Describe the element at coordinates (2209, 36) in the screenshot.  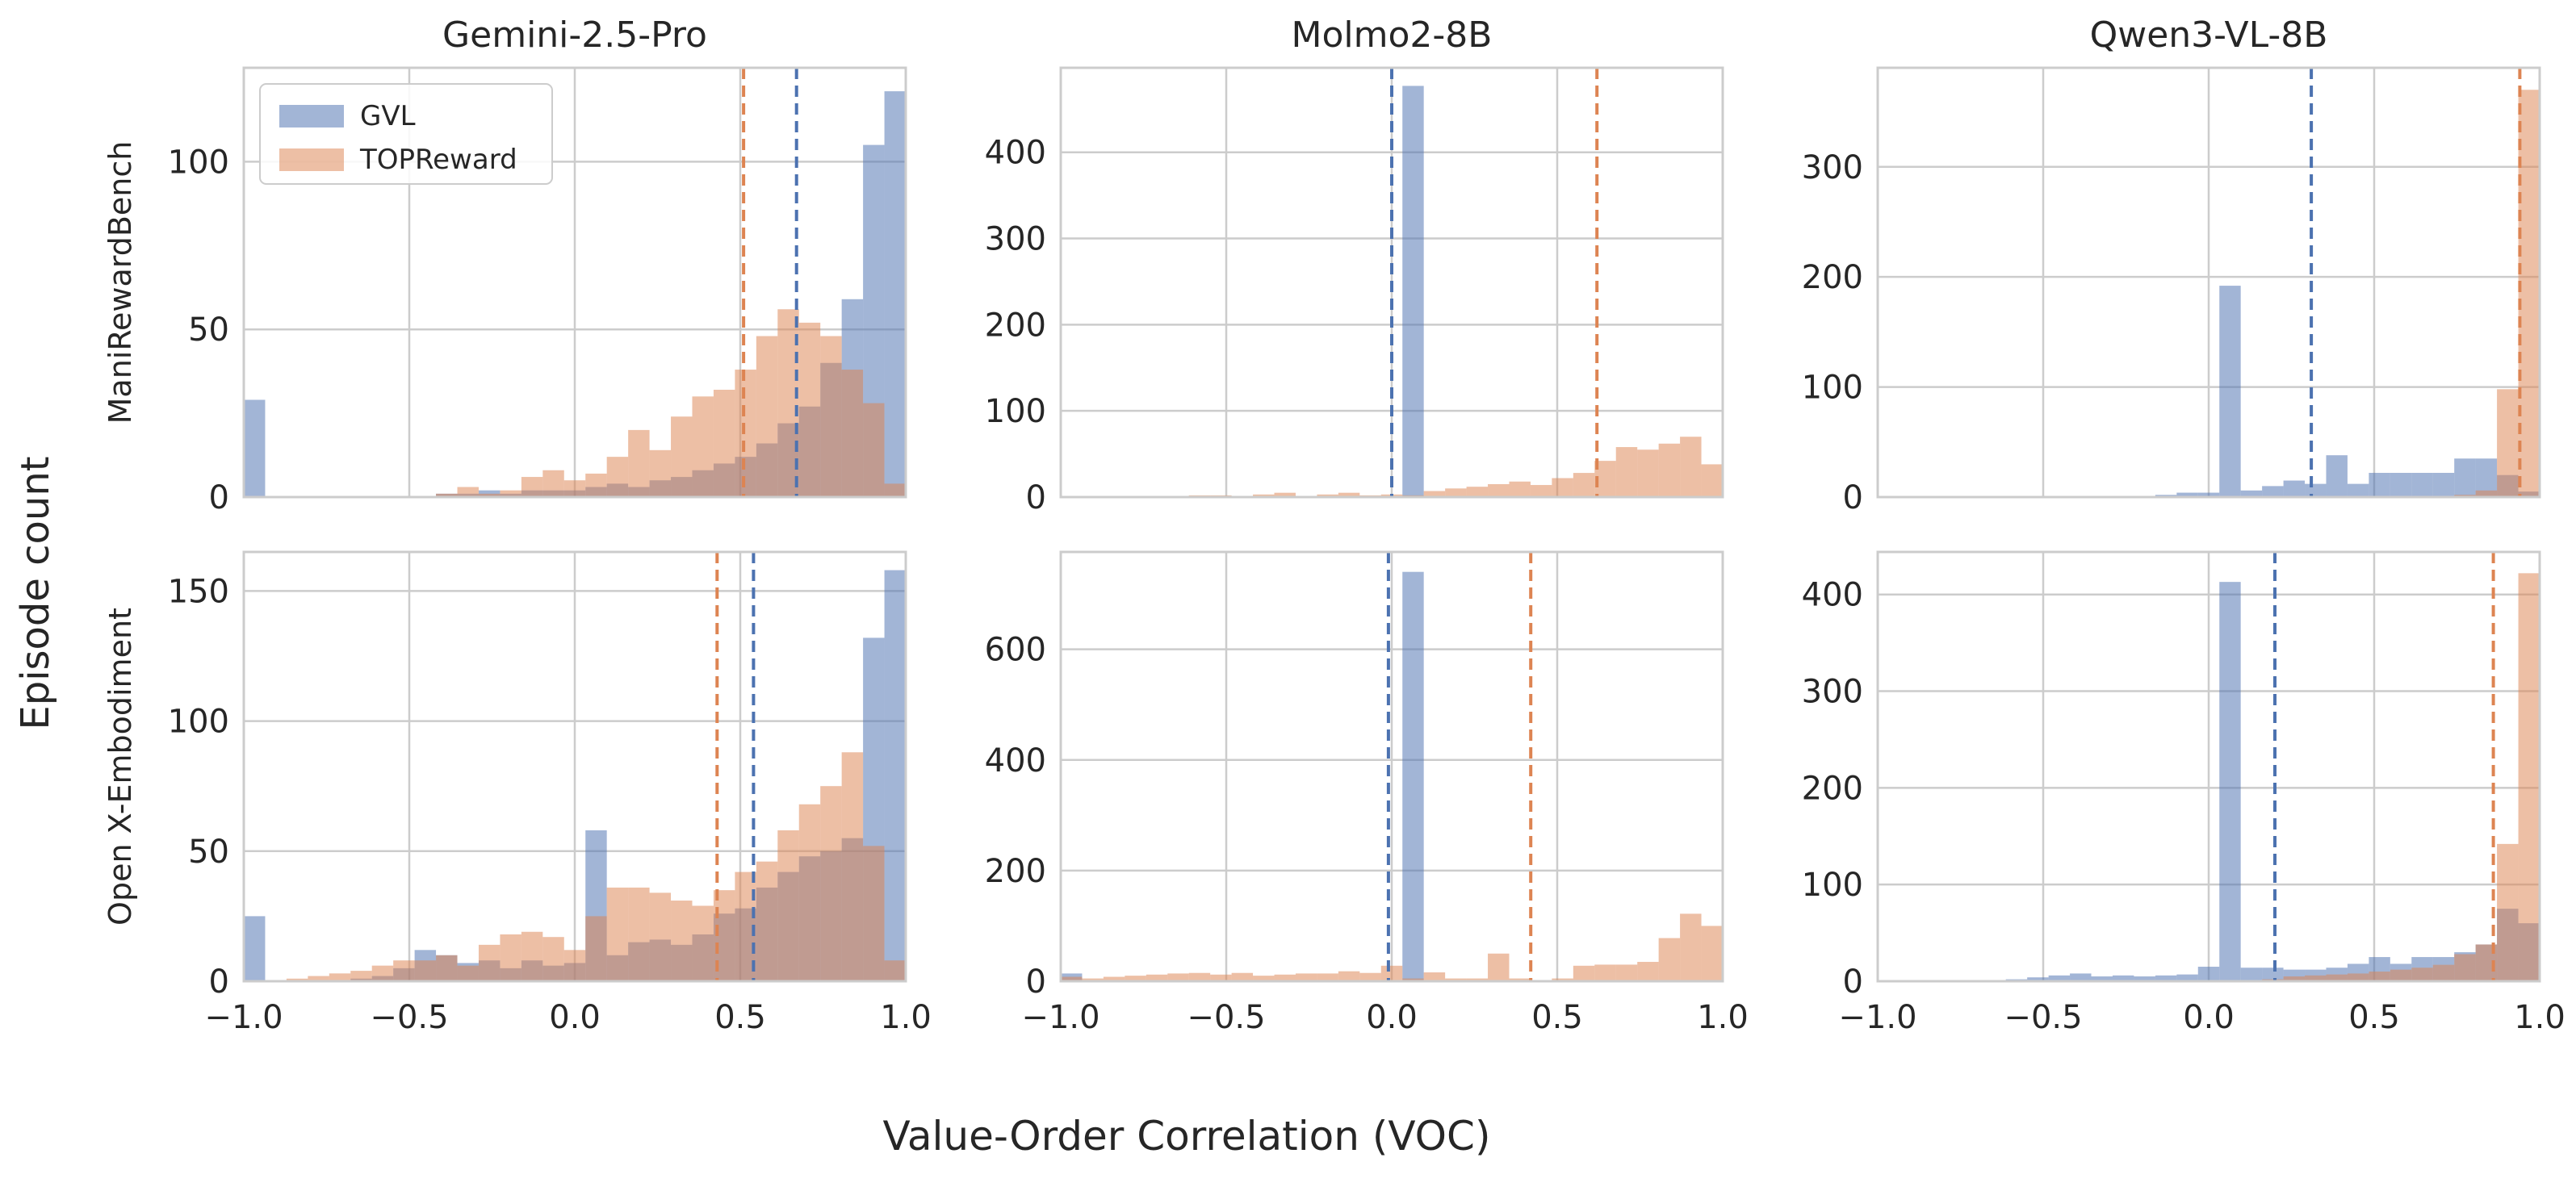
I see `panel-title: Qwen3-VL-8B` at that location.